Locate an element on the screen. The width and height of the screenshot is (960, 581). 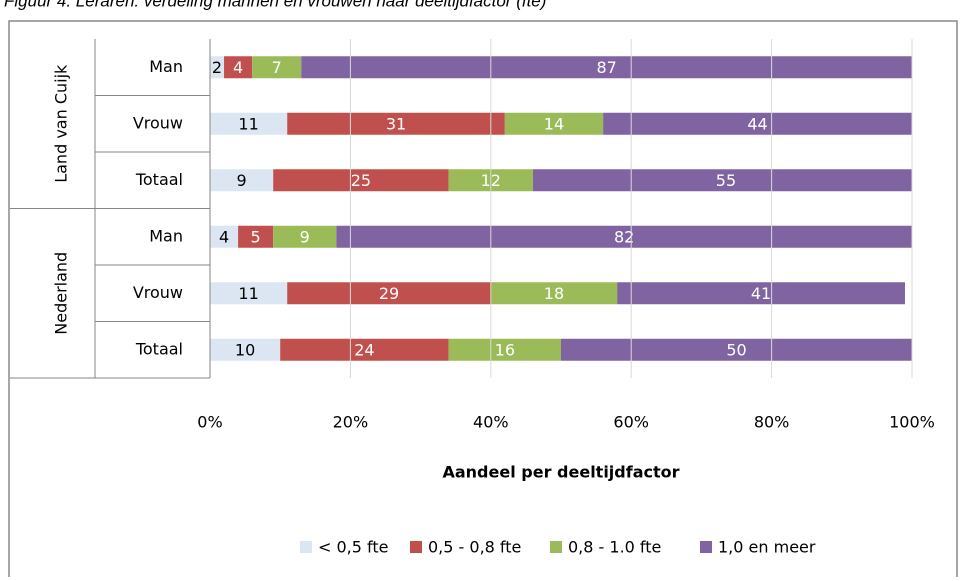
data-label: 31 is located at coordinates (396, 123).